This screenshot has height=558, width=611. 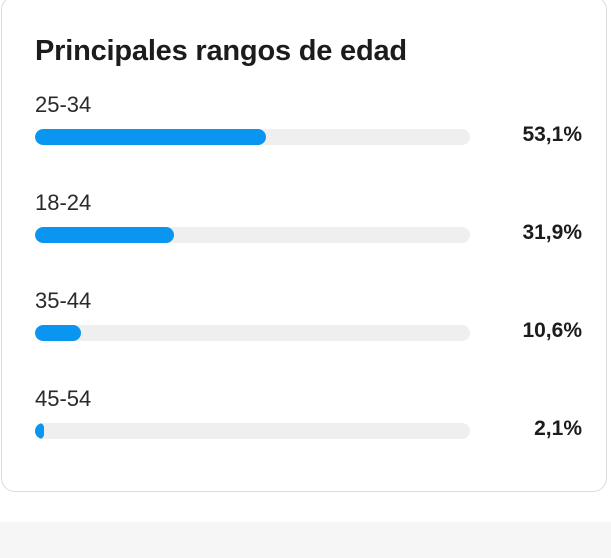 What do you see at coordinates (63, 300) in the screenshot?
I see `category-label: 35-44` at bounding box center [63, 300].